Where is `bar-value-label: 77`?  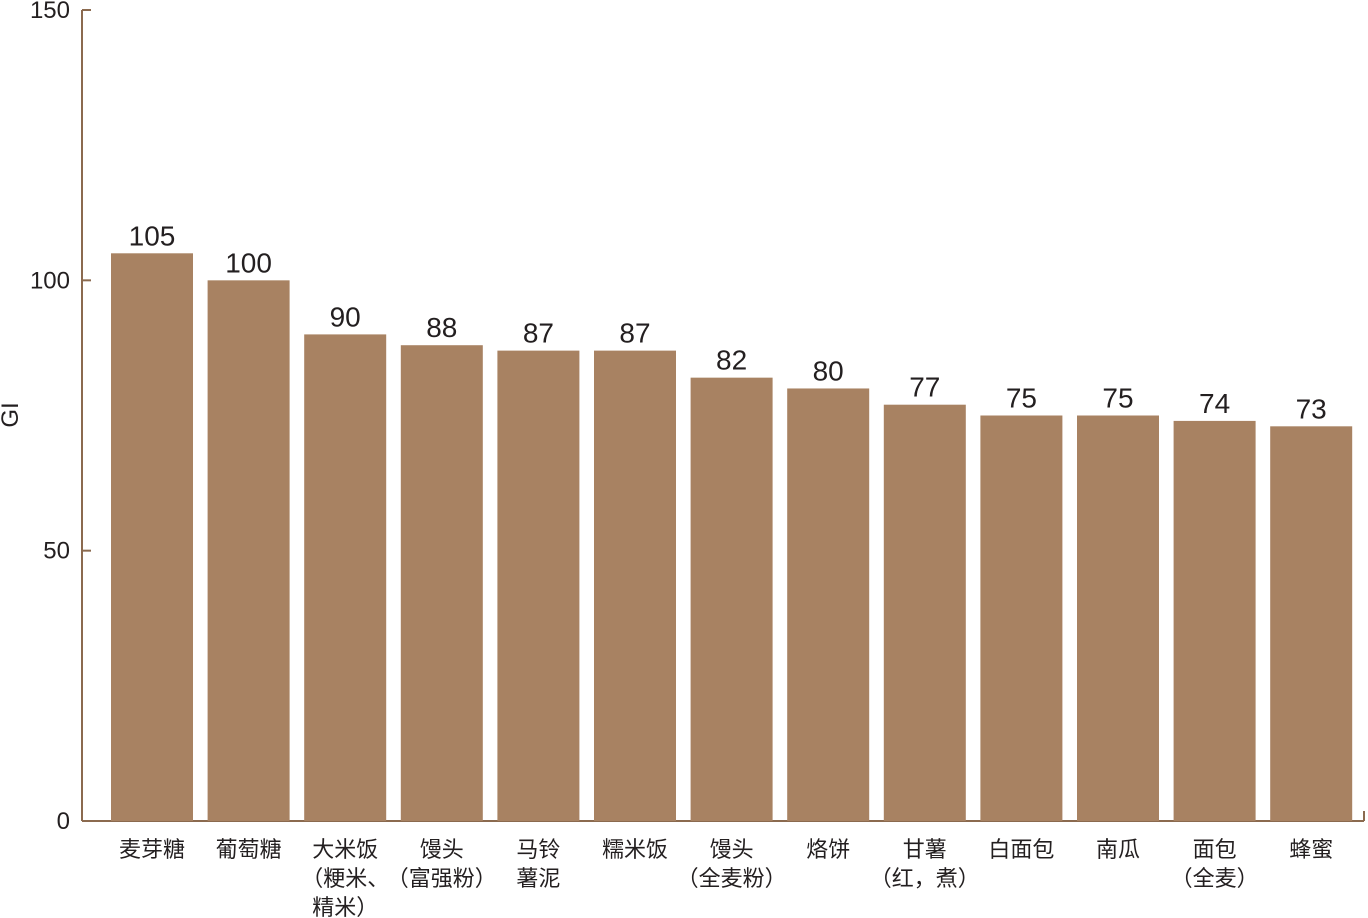 bar-value-label: 77 is located at coordinates (924, 387).